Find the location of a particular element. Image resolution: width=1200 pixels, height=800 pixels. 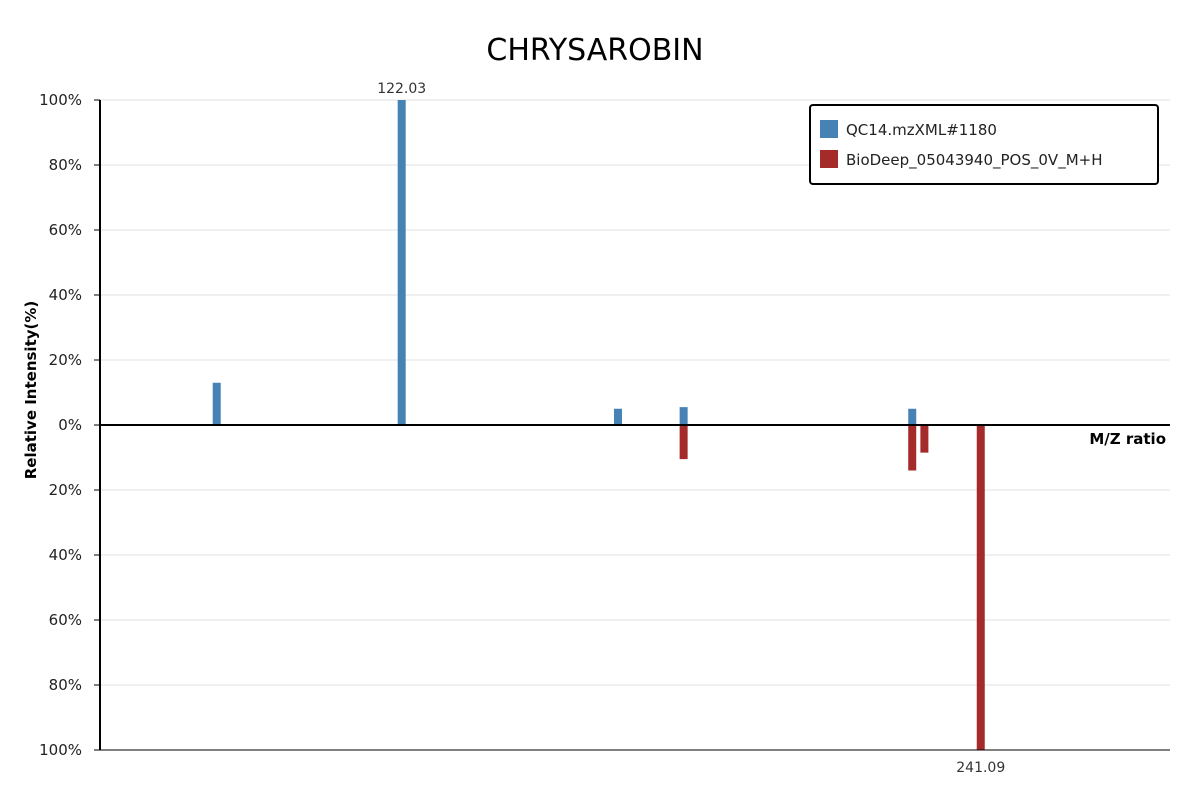

legend-label-query: QC14.mzXML#1180 is located at coordinates (921, 130).